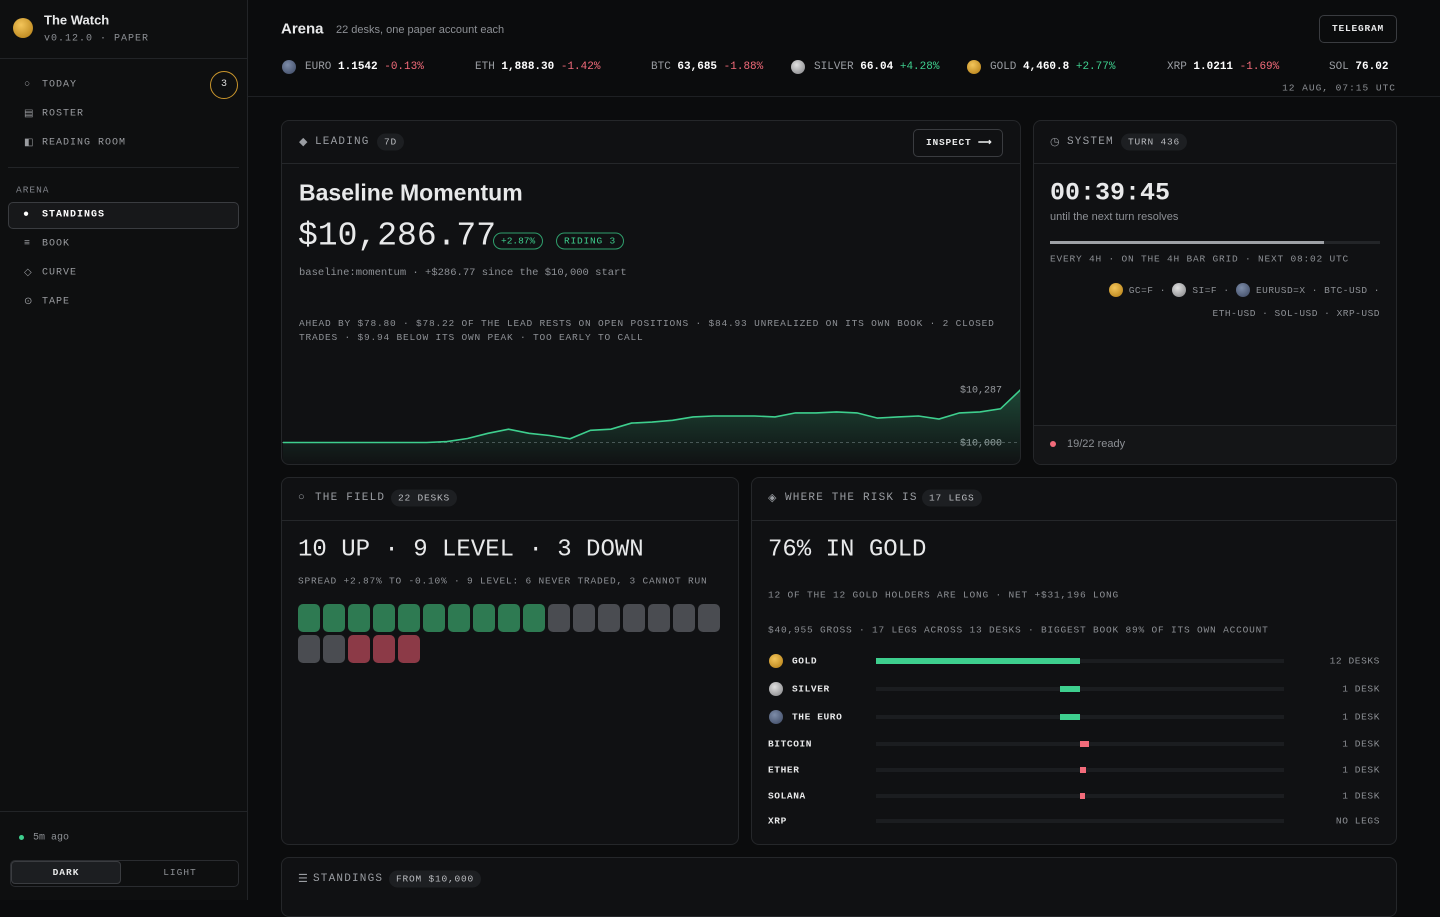  I want to click on ticker-item: XRP 1.0211 -1.69%, so click(1223, 67).